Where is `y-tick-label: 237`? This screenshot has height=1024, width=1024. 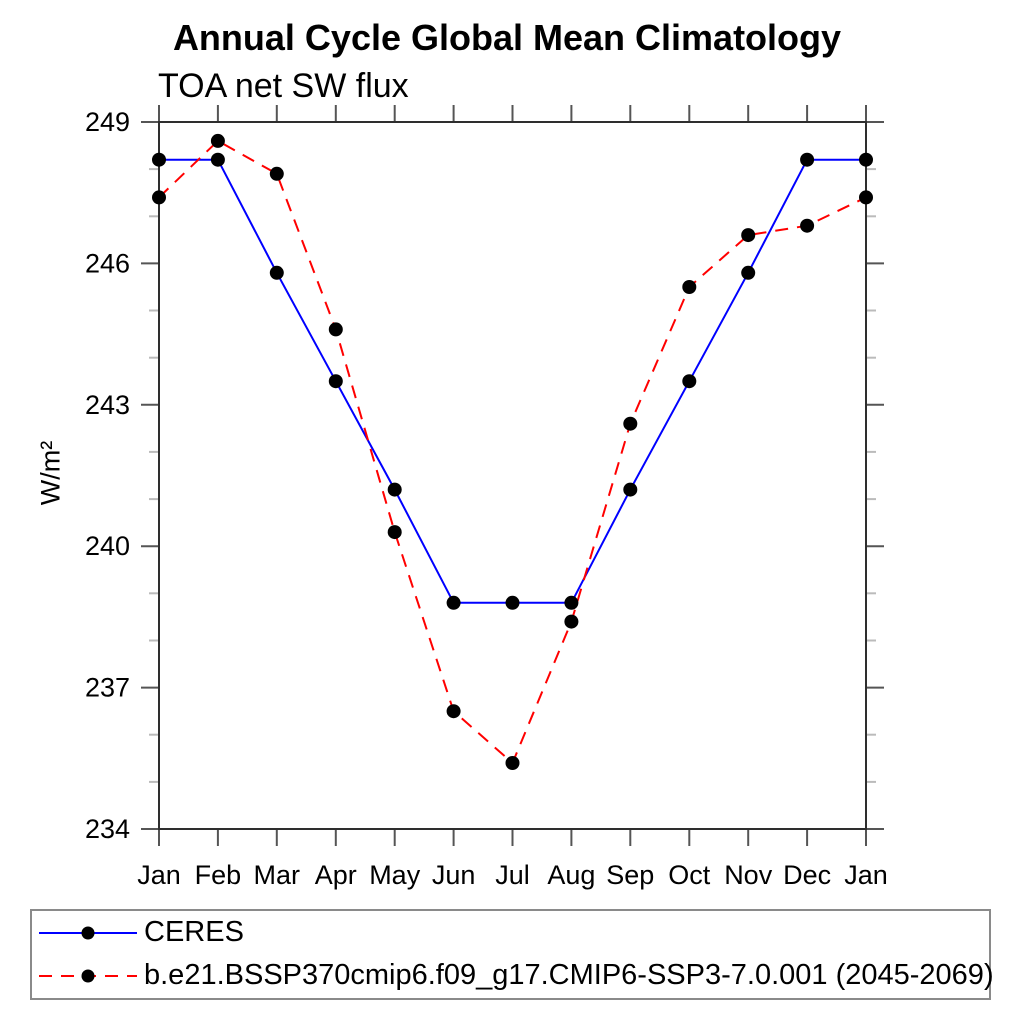 y-tick-label: 237 is located at coordinates (107, 688).